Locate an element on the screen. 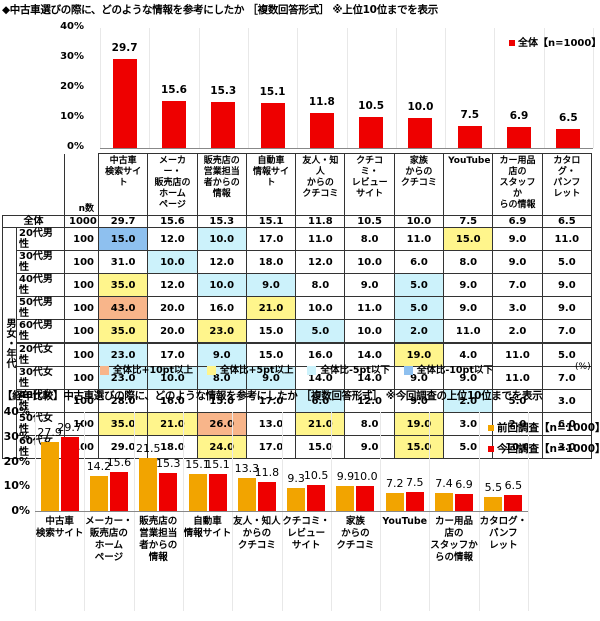  header-line: 情報サイト is located at coordinates (271, 177).